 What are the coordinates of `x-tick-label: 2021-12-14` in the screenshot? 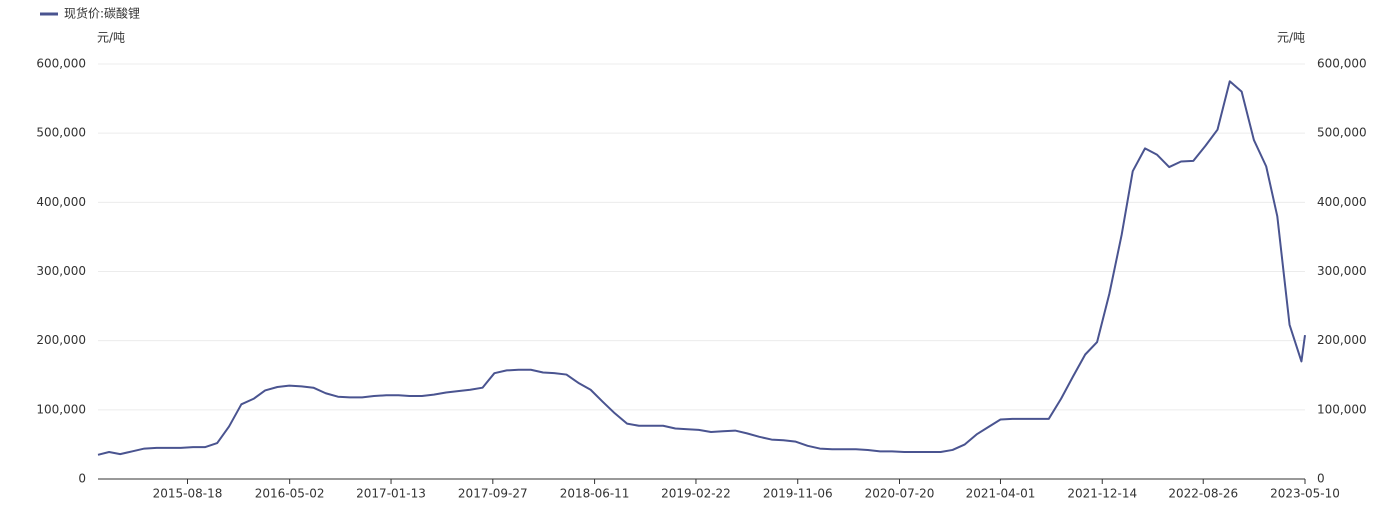 It's located at (1102, 494).